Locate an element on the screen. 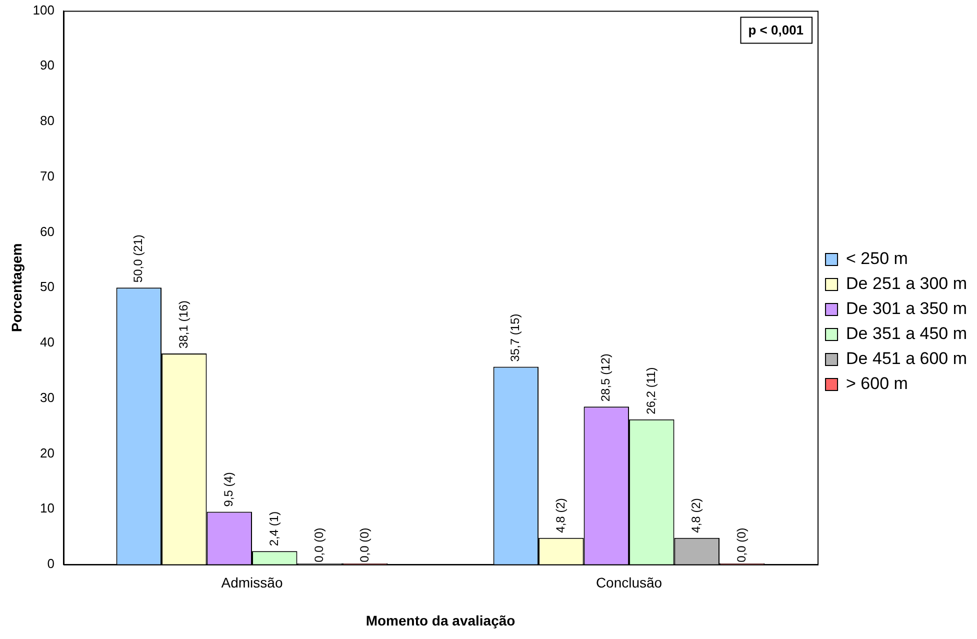 This screenshot has height=639, width=977. y-tick-label: 20 is located at coordinates (47, 452).